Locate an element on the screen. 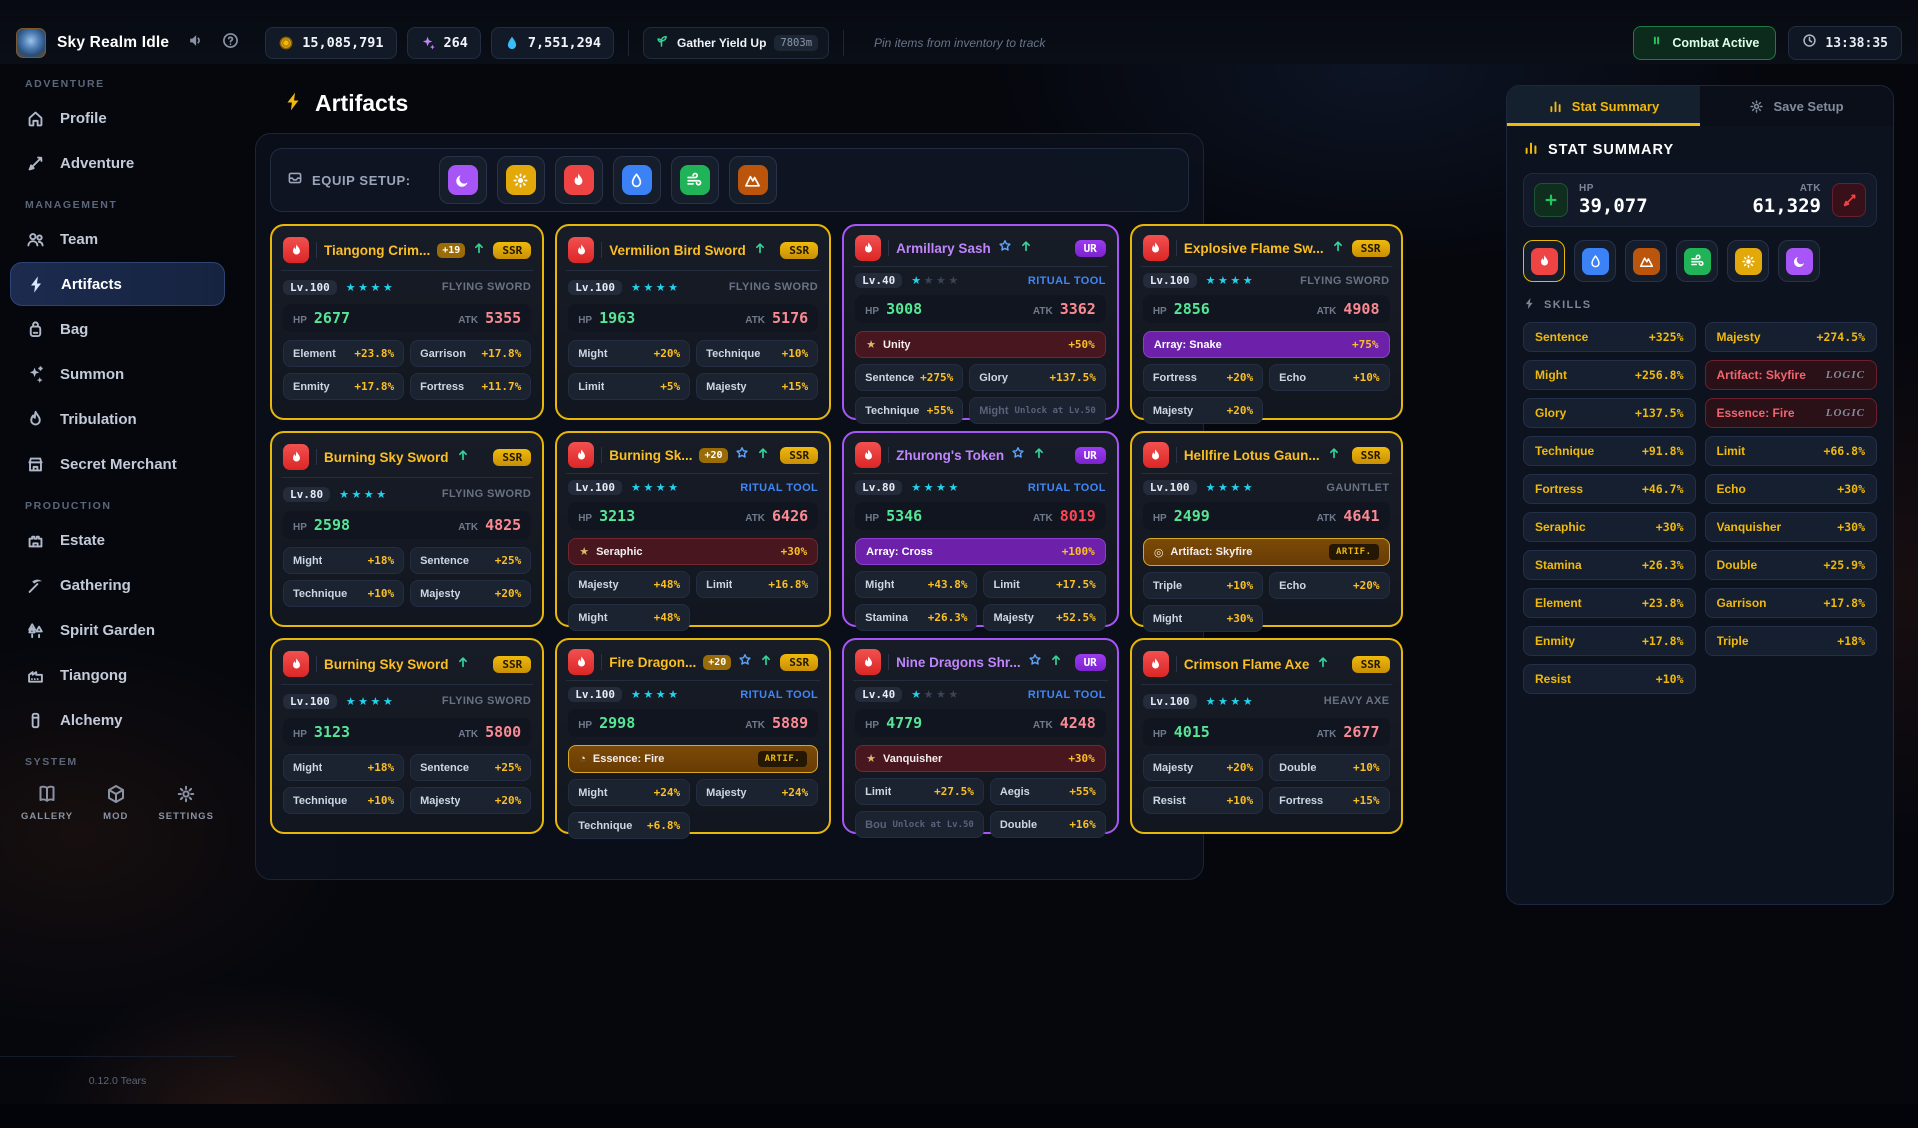  tab-save-setup: Save Setup is located at coordinates (1796, 106).